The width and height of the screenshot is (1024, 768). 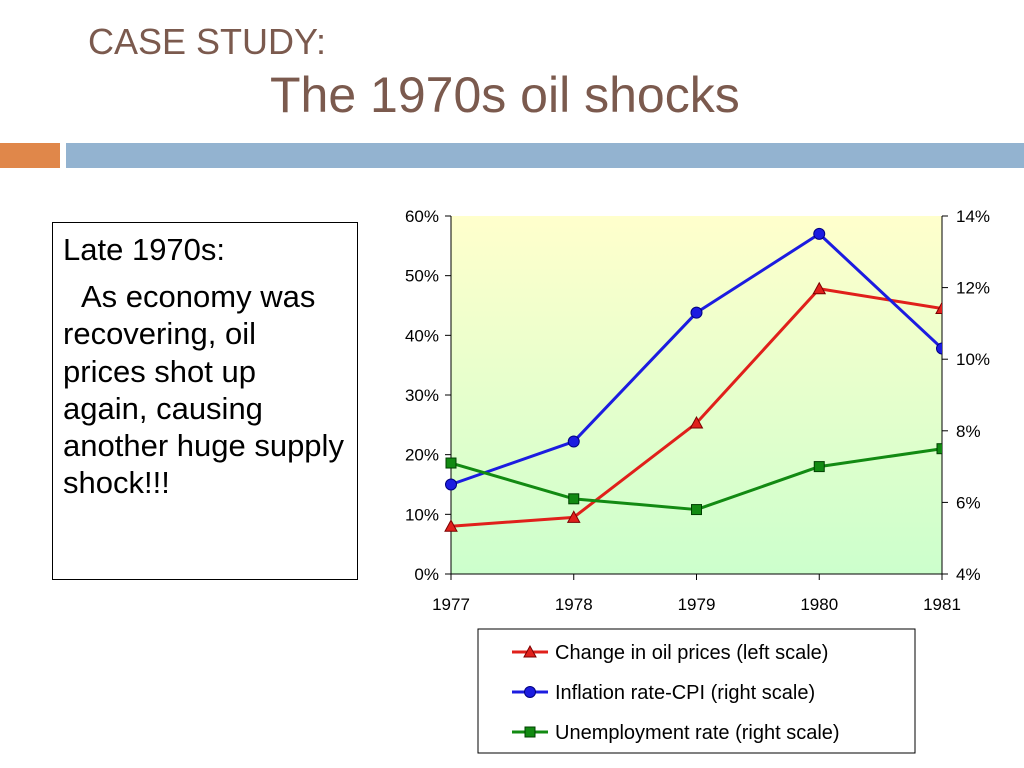 What do you see at coordinates (691, 653) in the screenshot?
I see `legend-label: Change in oil prices (left scale)` at bounding box center [691, 653].